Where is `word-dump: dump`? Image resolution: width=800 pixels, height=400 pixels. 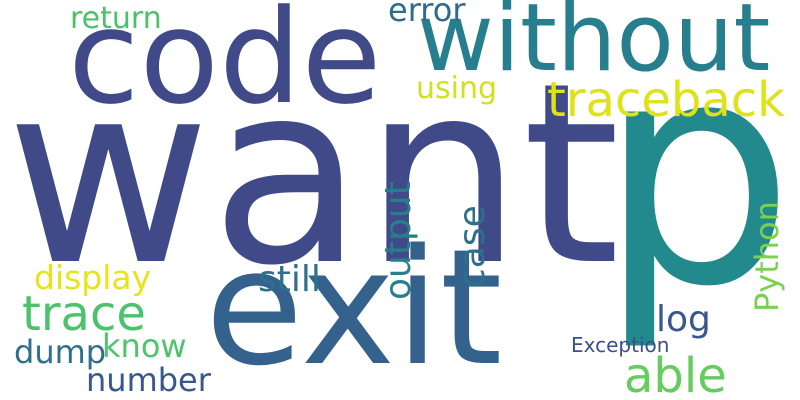 word-dump: dump is located at coordinates (60, 352).